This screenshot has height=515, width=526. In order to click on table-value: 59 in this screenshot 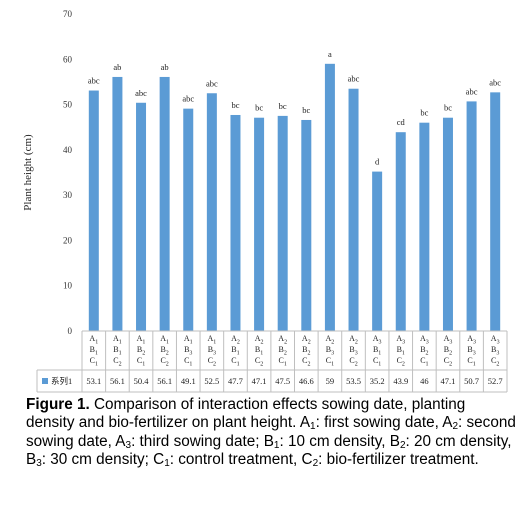, I will do `click(330, 381)`.